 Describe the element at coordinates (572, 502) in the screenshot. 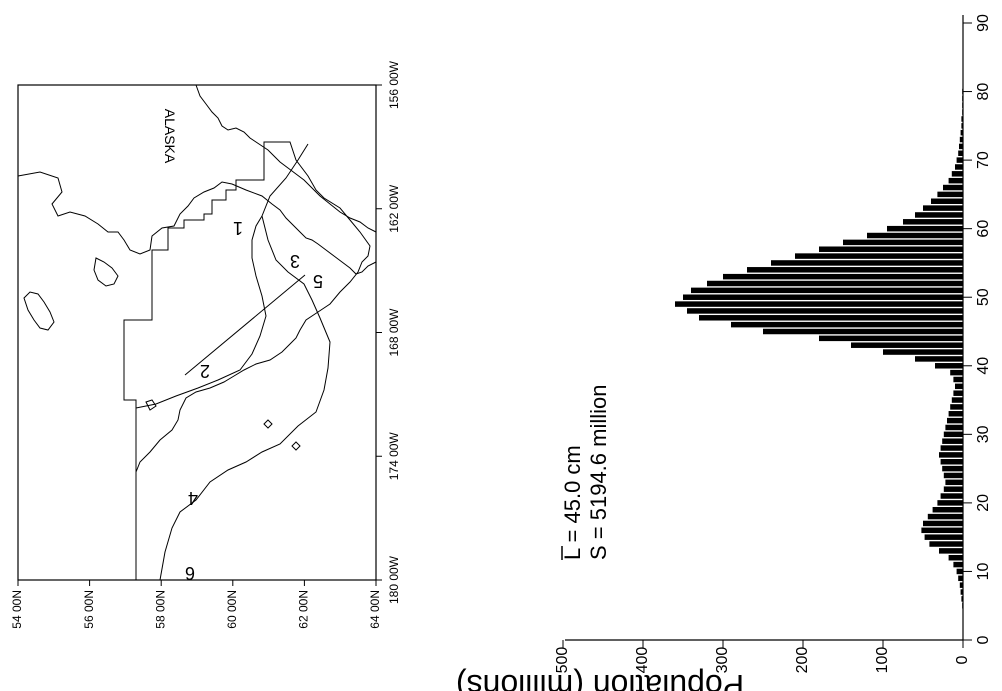

I see `mean-length-text: L = 45.0 cm` at that location.